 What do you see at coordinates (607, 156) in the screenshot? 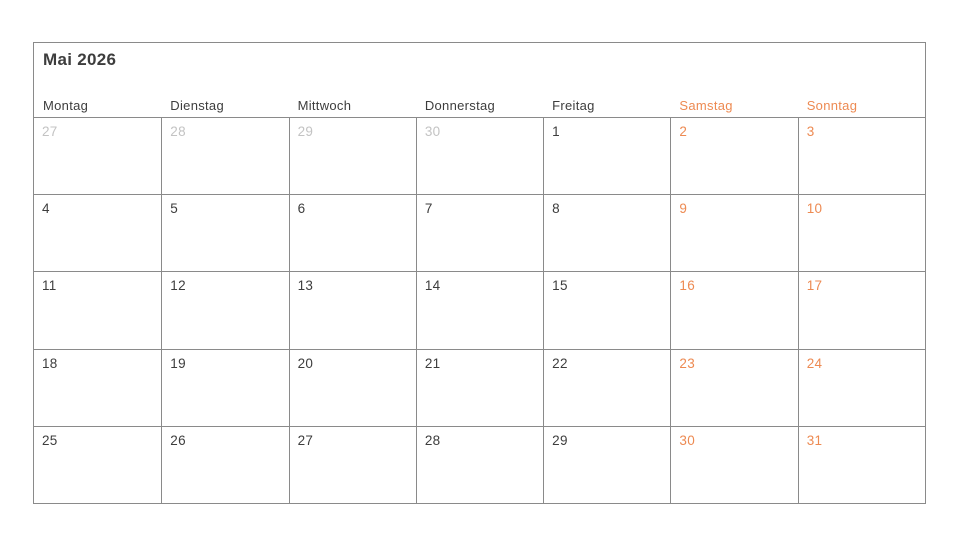
I see `day-cell: 1` at bounding box center [607, 156].